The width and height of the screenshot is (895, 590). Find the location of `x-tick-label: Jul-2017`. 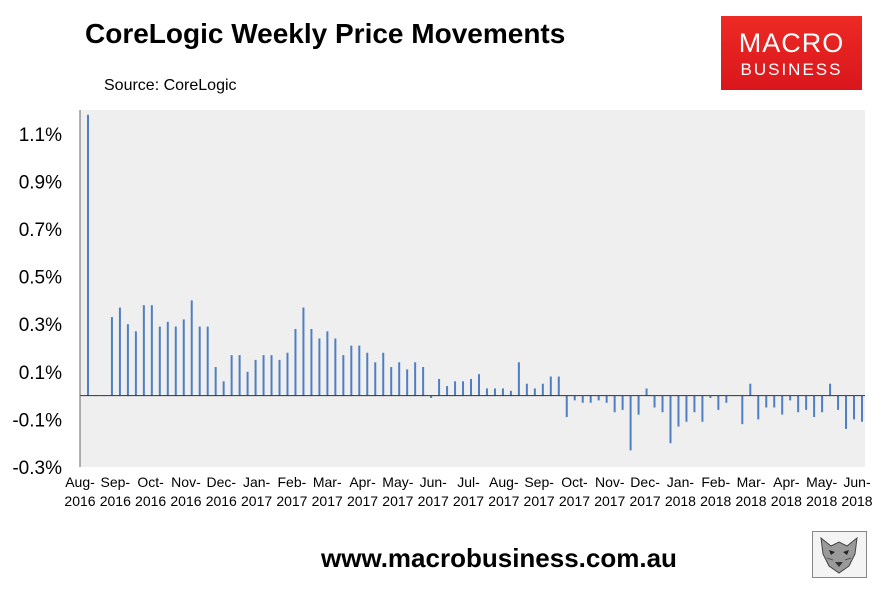

x-tick-label: Jul-2017 is located at coordinates (468, 491).